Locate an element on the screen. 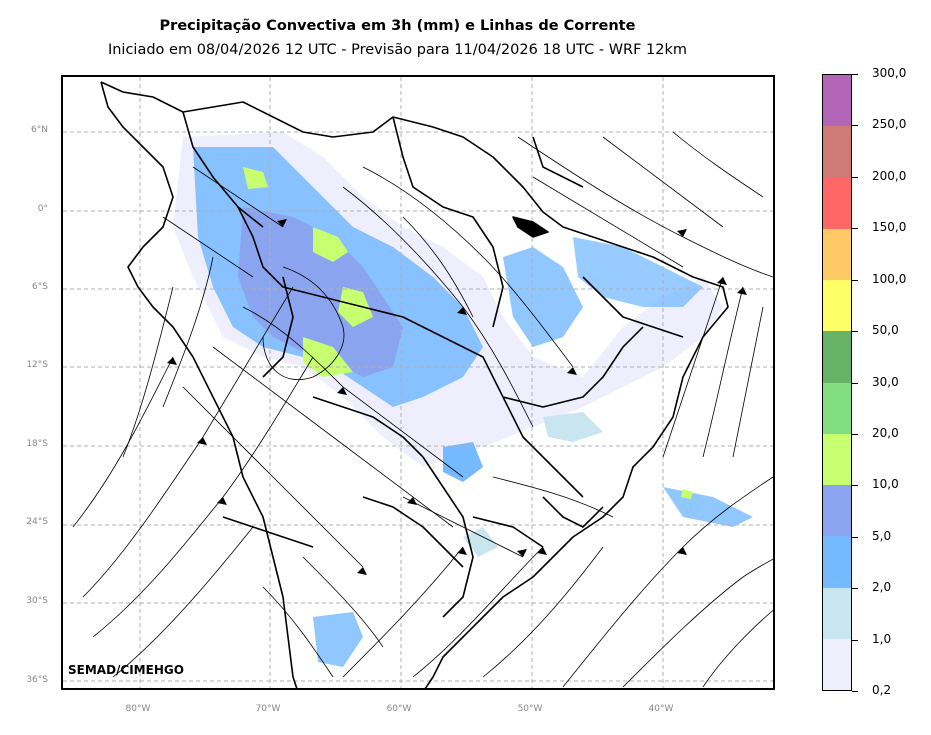  lat-label: 24°S is located at coordinates (37, 522).